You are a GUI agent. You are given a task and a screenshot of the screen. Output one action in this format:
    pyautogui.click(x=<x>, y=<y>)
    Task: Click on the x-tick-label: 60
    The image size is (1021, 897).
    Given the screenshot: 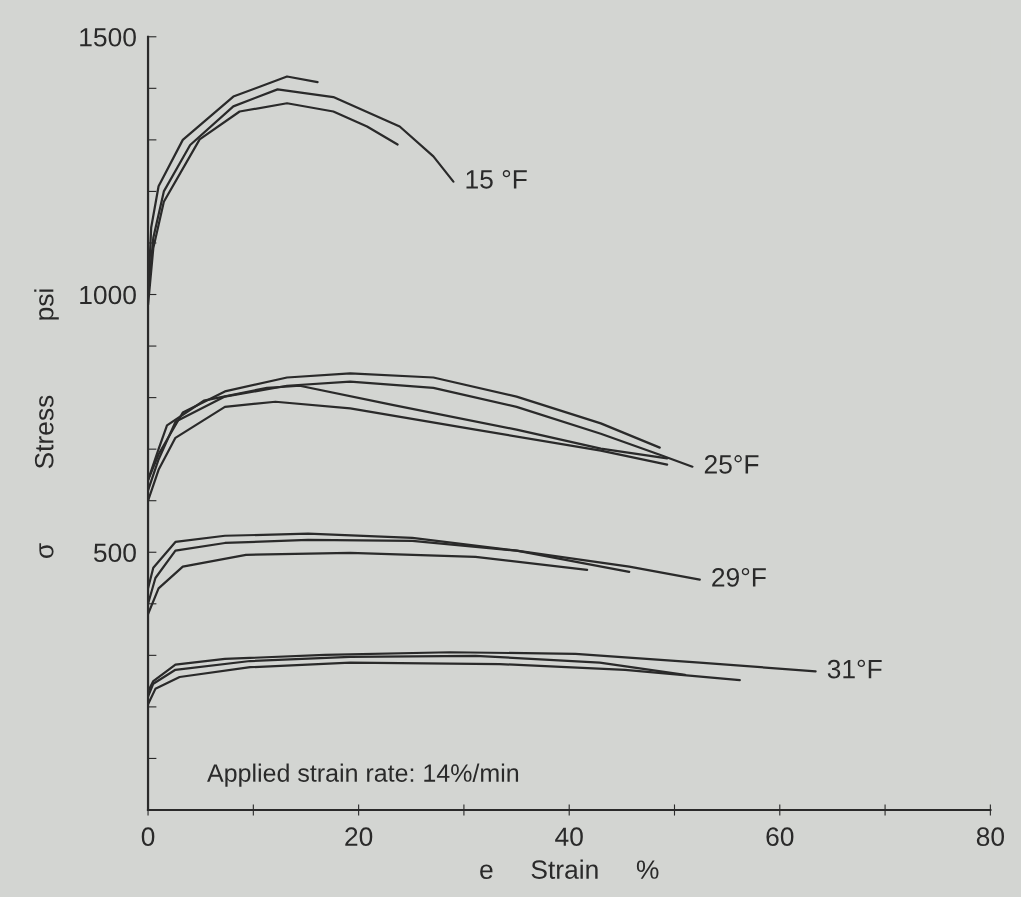 What is the action you would take?
    pyautogui.click(x=780, y=837)
    